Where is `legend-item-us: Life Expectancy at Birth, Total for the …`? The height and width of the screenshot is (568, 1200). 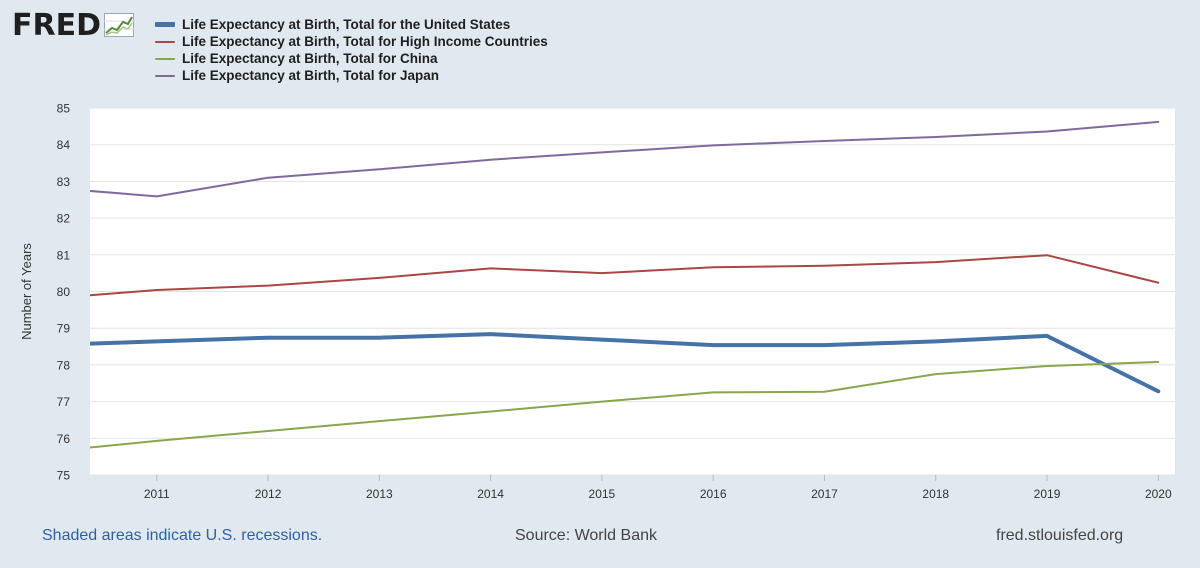
legend-item-us: Life Expectancy at Birth, Total for the … is located at coordinates (351, 24).